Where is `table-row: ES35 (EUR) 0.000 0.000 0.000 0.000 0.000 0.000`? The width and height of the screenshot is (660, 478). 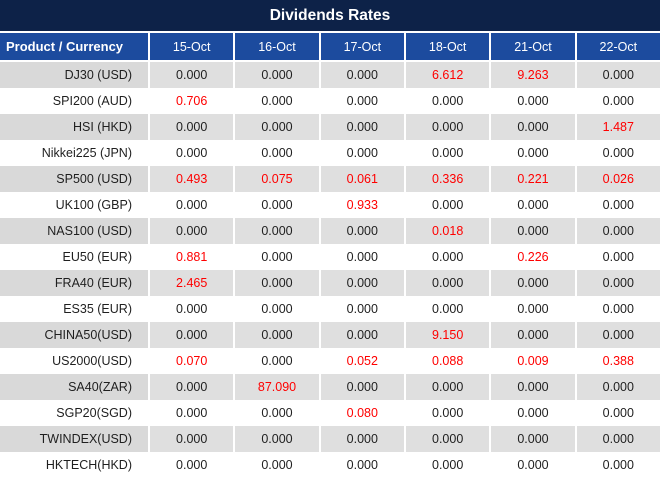 table-row: ES35 (EUR) 0.000 0.000 0.000 0.000 0.000 0.000 is located at coordinates (330, 309).